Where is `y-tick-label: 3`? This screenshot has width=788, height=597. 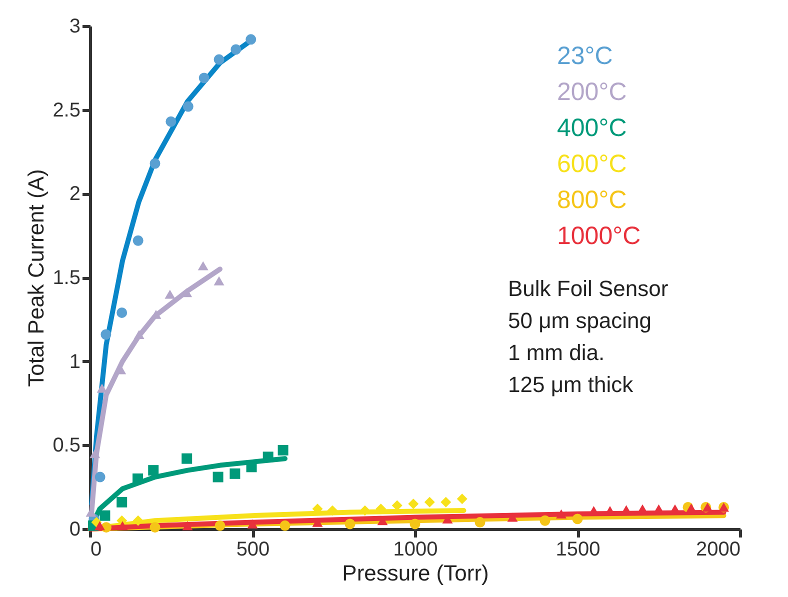 y-tick-label: 3 is located at coordinates (74, 27).